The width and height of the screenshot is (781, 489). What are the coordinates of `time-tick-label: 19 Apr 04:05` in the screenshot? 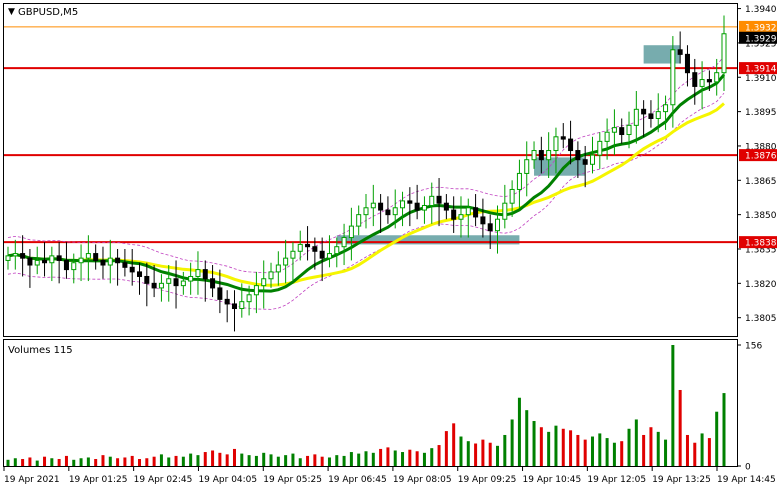 It's located at (227, 480).